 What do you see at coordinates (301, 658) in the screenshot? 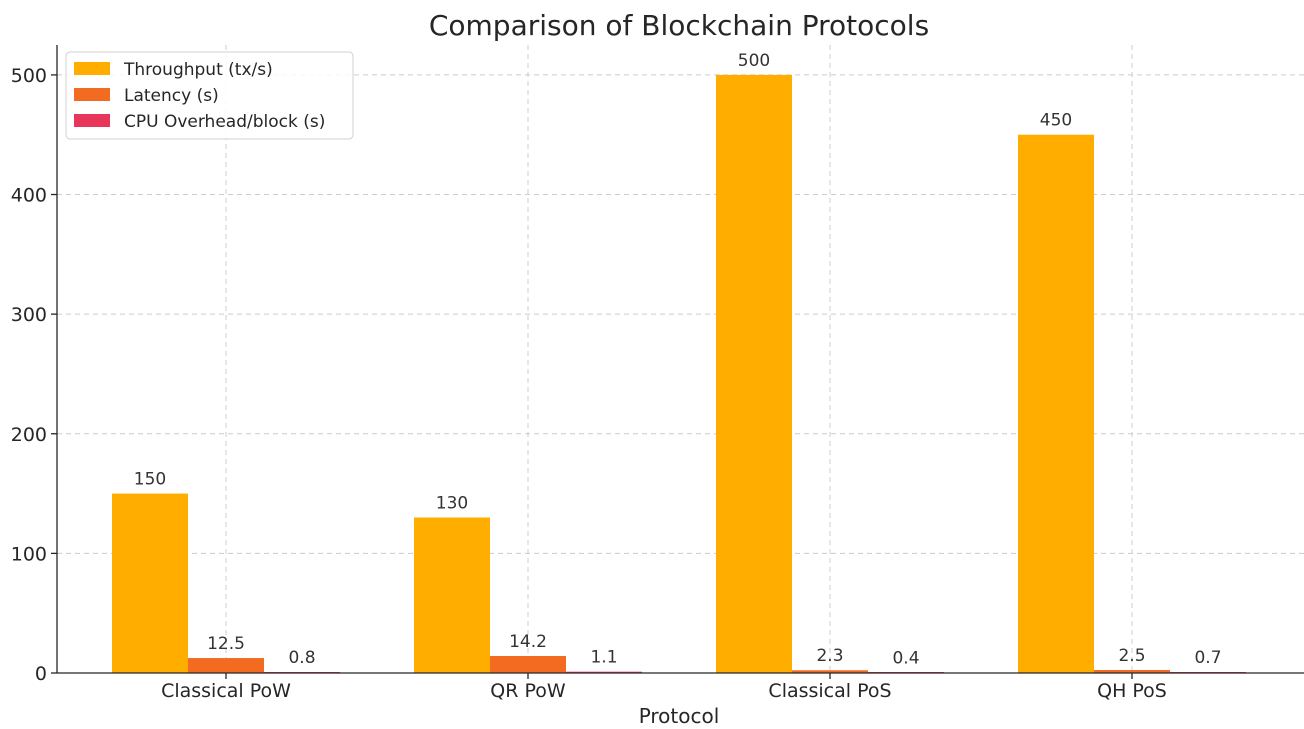
I see `bar-value-label: 0.8` at bounding box center [301, 658].